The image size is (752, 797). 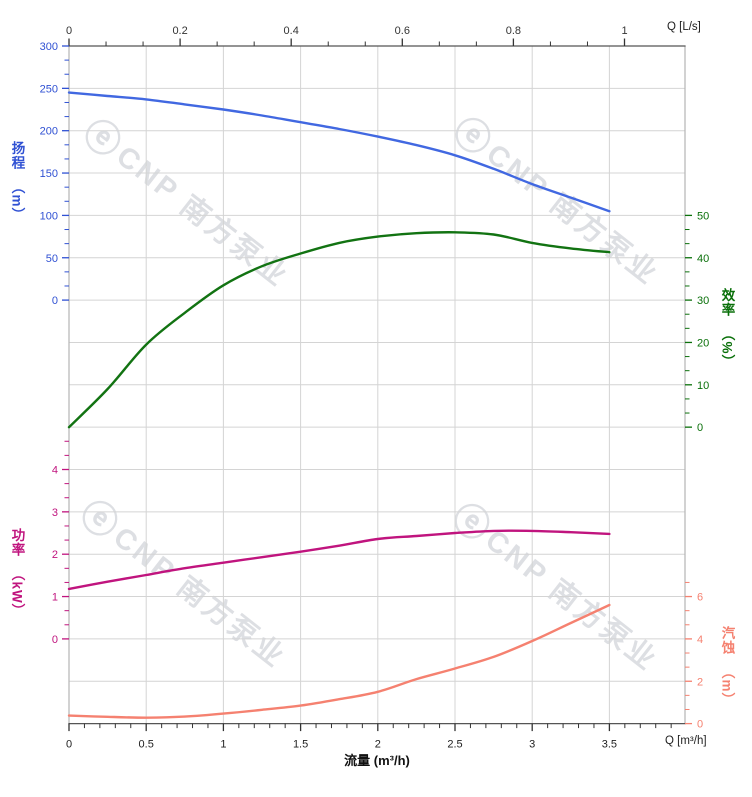 What do you see at coordinates (339, 661) in the screenshot?
I see `npsh-curve` at bounding box center [339, 661].